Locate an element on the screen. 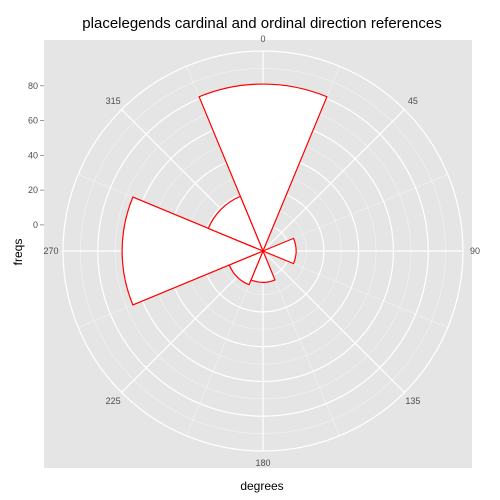 The width and height of the screenshot is (500, 500). angle-tick-label: 270 is located at coordinates (50, 251).